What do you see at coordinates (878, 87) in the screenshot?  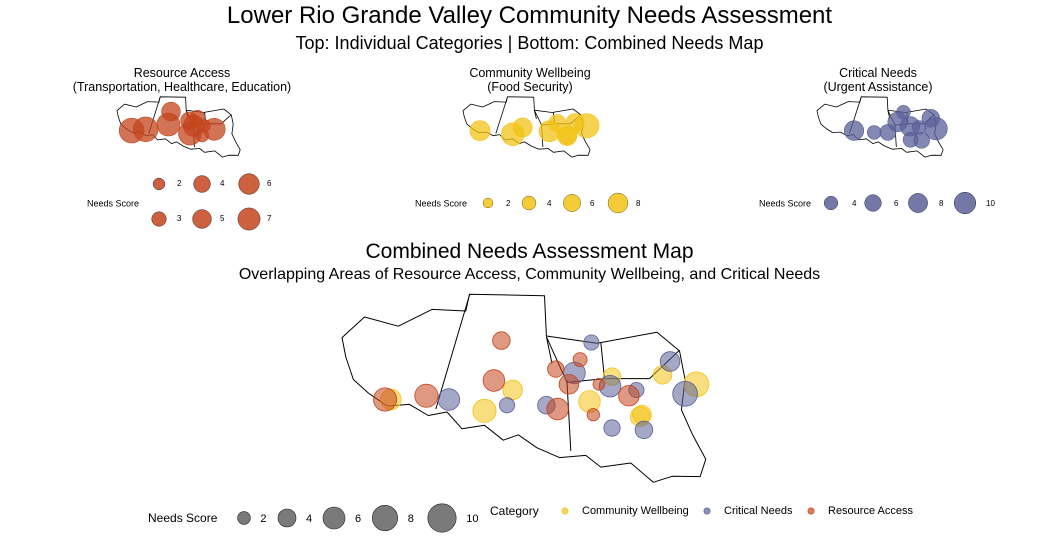 I see `panel-title-line2: (Urgent Assistance)` at bounding box center [878, 87].